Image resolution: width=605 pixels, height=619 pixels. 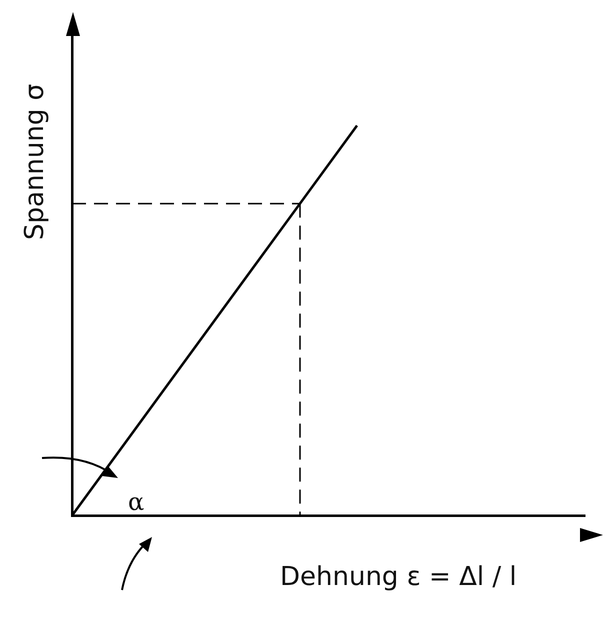 I want to click on x-axis-title: Dehnung ε = Δl / l, so click(x=398, y=577).